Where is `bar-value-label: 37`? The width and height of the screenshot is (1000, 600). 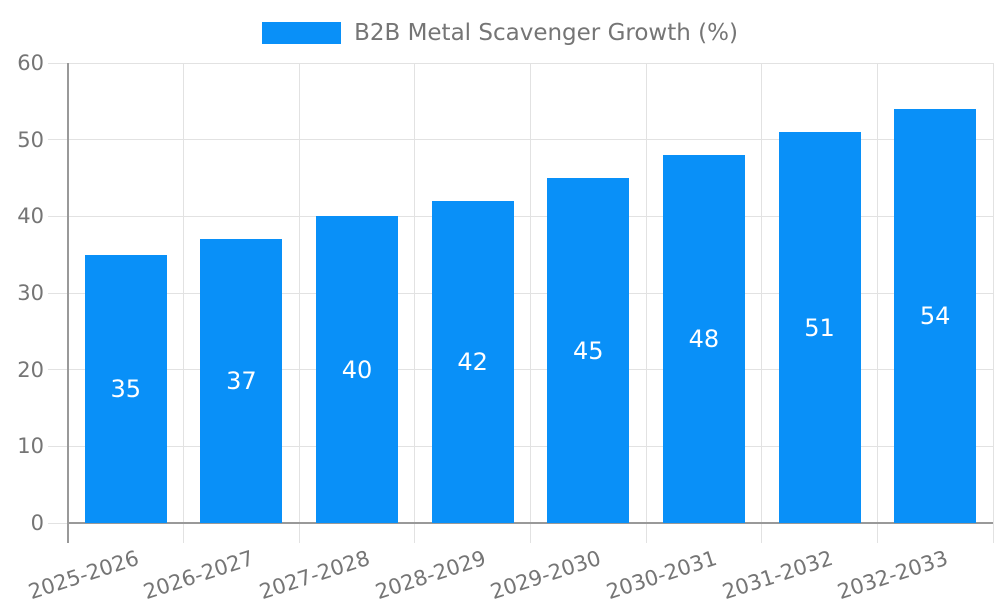
bar-value-label: 37 is located at coordinates (241, 381).